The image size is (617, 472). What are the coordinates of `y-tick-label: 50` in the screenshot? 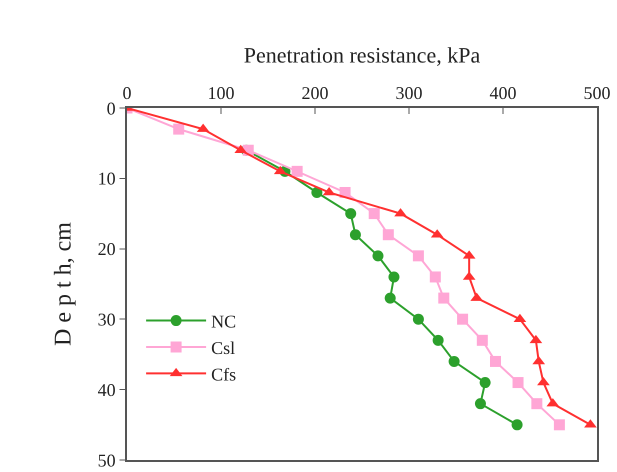 It's located at (107, 460).